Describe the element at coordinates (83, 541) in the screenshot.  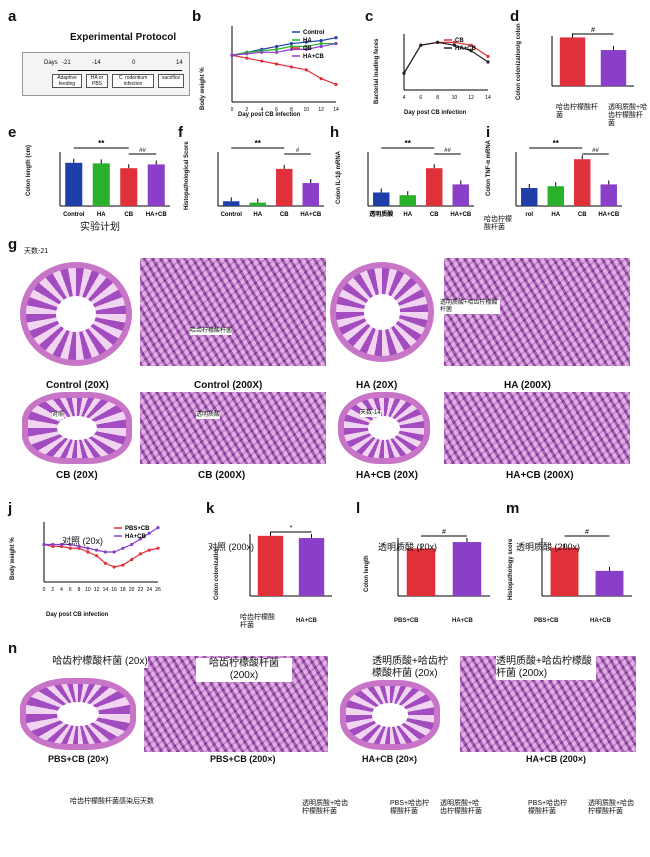
I see `overlay-note: 对照 (20x)` at that location.